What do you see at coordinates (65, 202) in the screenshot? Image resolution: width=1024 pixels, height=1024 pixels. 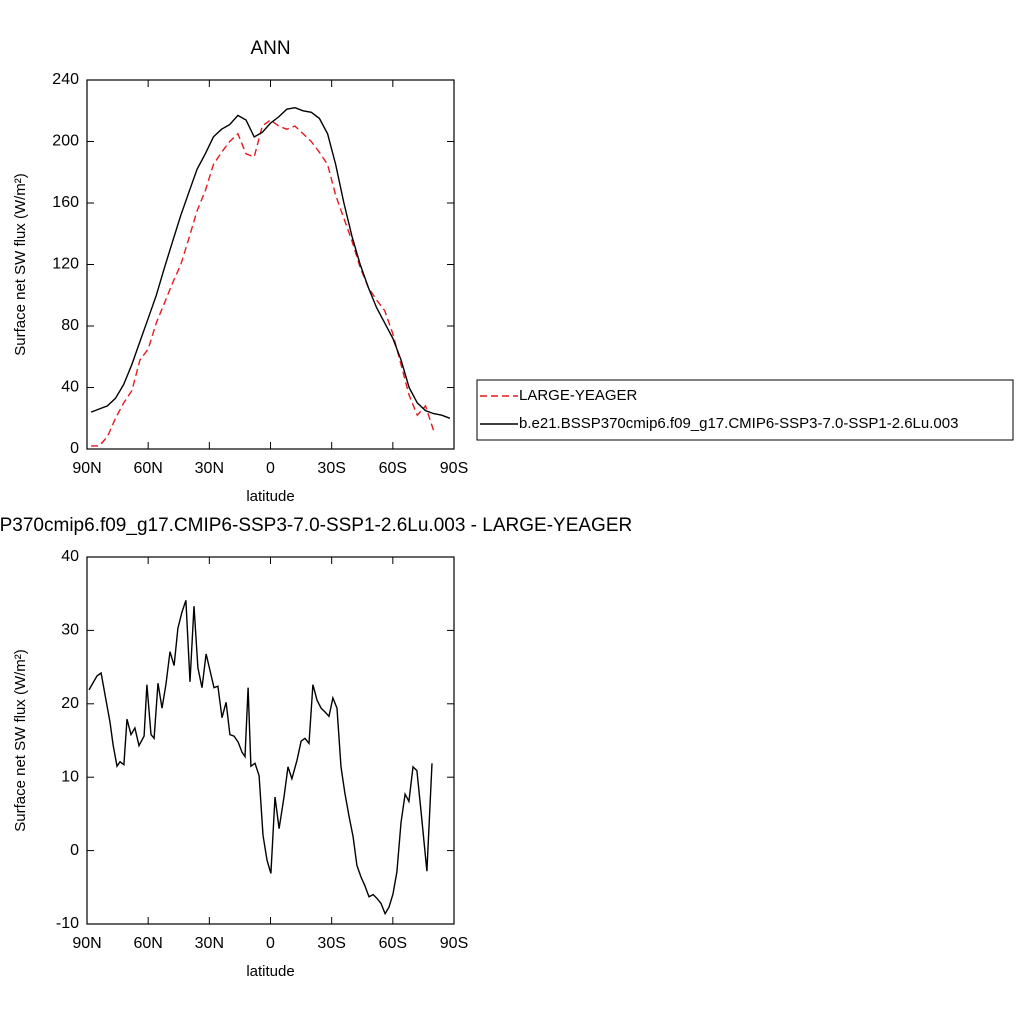 I see `y-tick-label: 160` at bounding box center [65, 202].